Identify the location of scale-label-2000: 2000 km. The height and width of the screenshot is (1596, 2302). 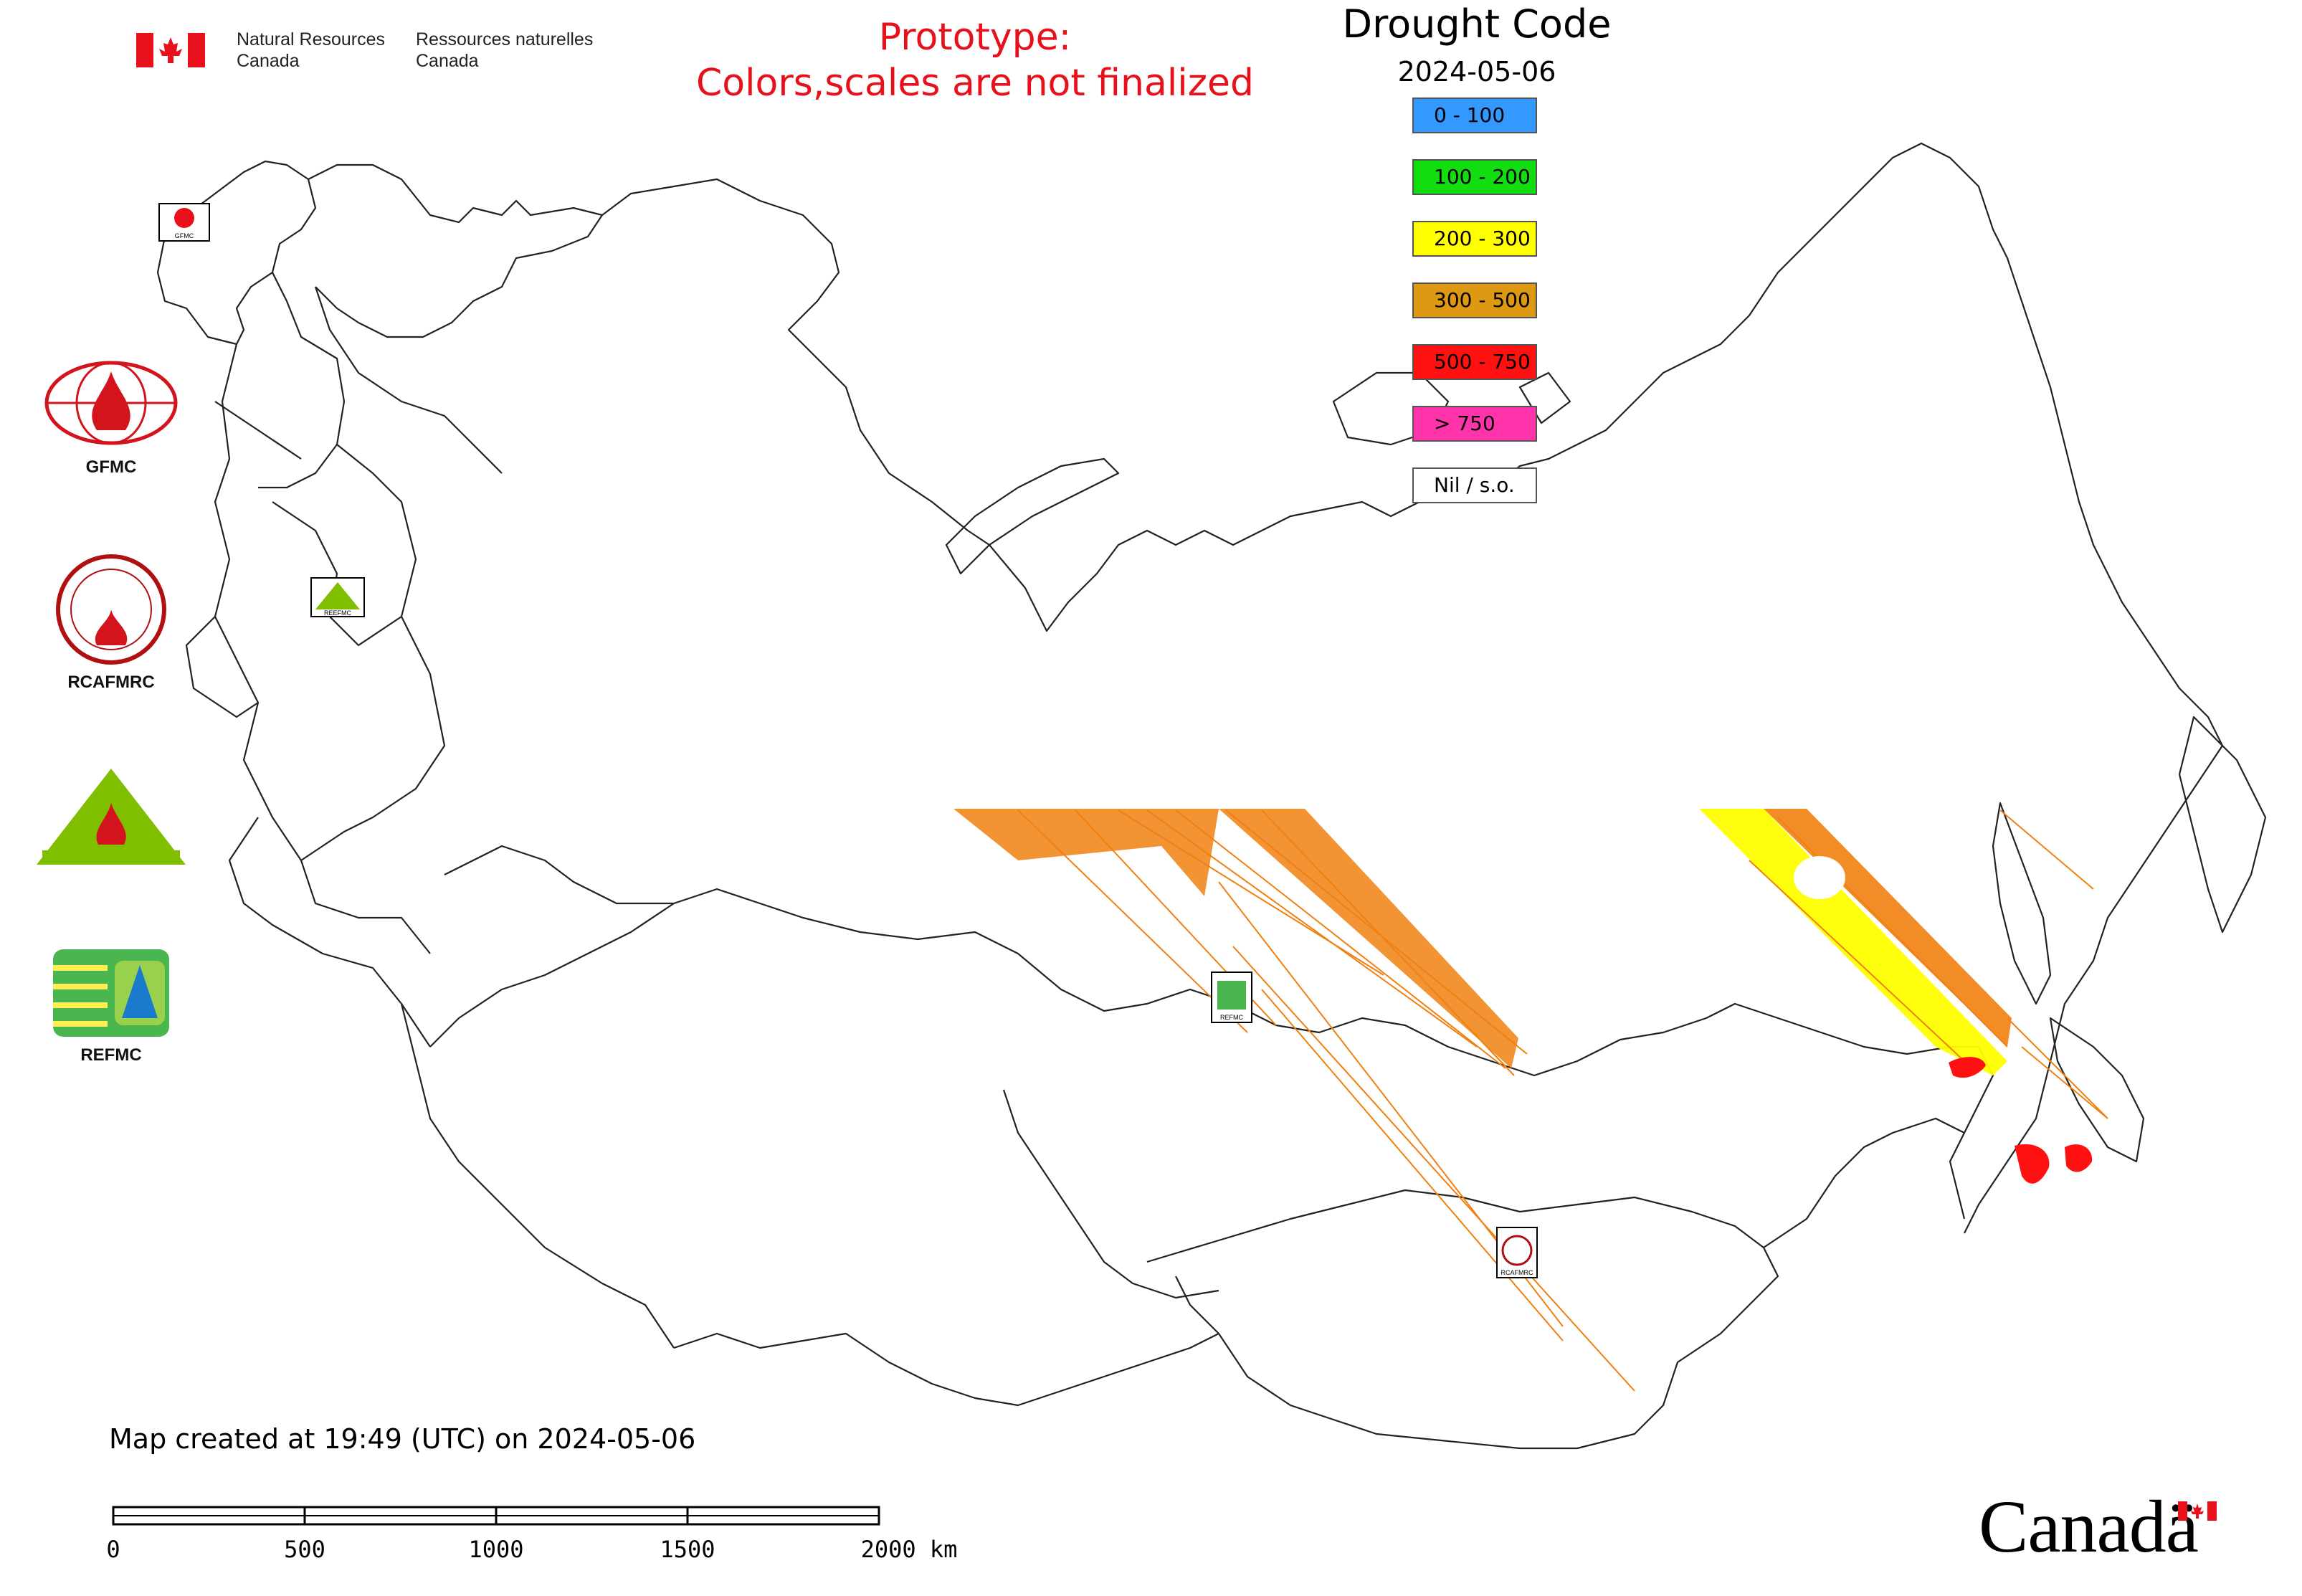
(909, 1549).